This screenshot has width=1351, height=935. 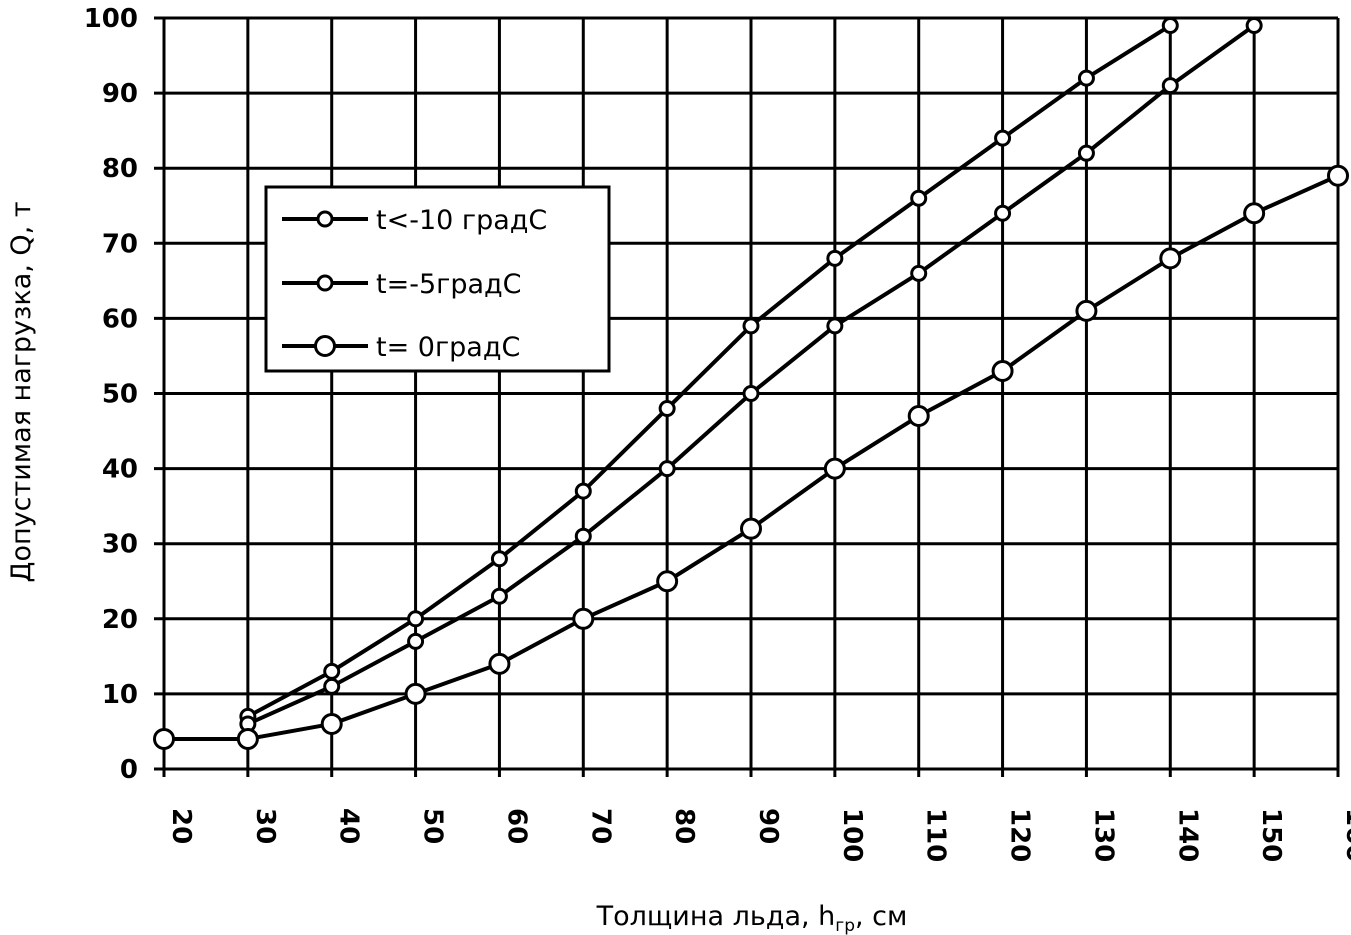 I want to click on x-tick-label: 120, so click(x=1020, y=835).